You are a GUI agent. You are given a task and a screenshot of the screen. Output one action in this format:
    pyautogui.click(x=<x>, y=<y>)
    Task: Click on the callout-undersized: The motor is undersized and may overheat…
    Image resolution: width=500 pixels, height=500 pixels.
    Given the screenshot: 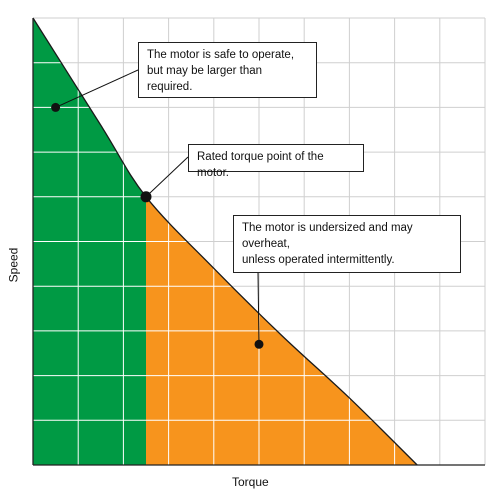 What is the action you would take?
    pyautogui.click(x=347, y=244)
    